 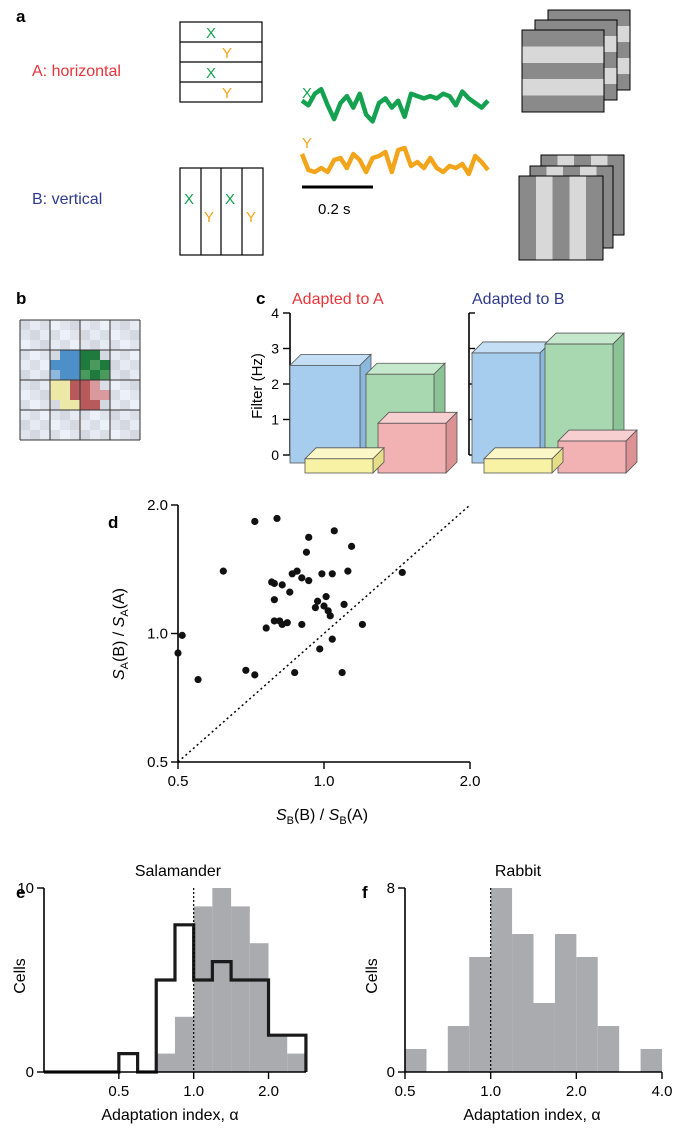 I want to click on vertical-bars-diagram: X Y X Y, so click(x=221, y=211).